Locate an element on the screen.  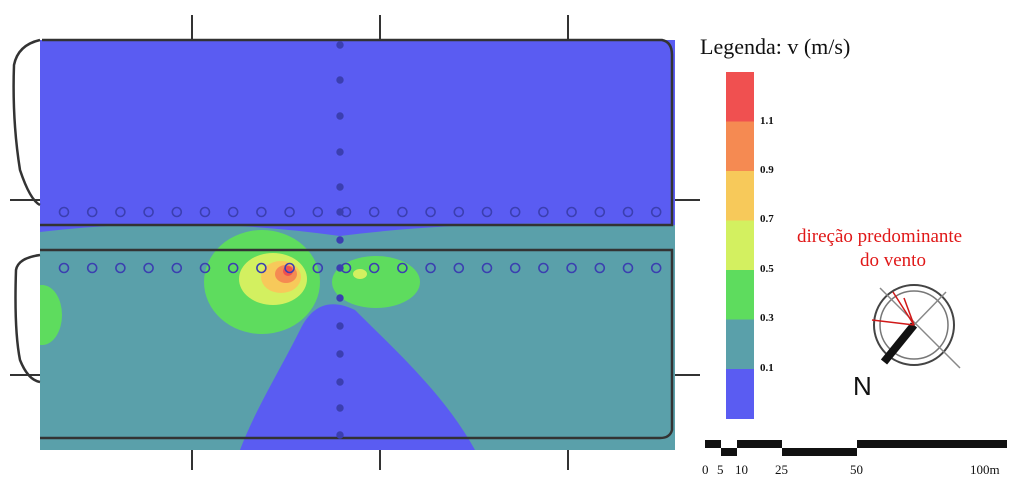
legend-label: 1.1 is located at coordinates (767, 121).